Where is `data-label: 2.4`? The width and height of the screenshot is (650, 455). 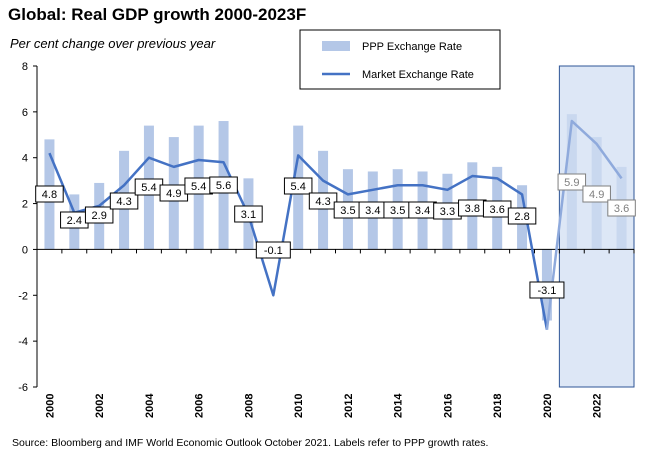
data-label: 2.4 is located at coordinates (74, 221).